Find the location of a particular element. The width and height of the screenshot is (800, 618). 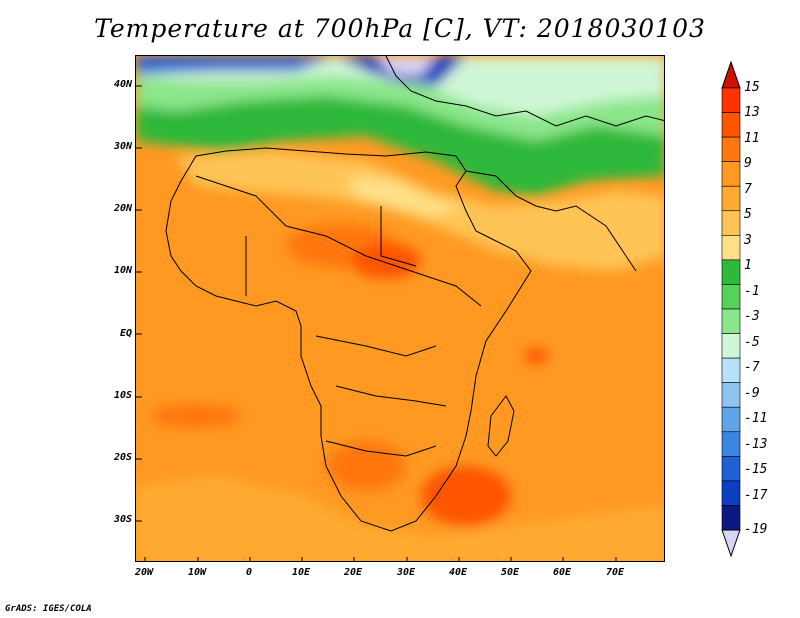

colorbar-label-neg9: -9 is located at coordinates (752, 393).